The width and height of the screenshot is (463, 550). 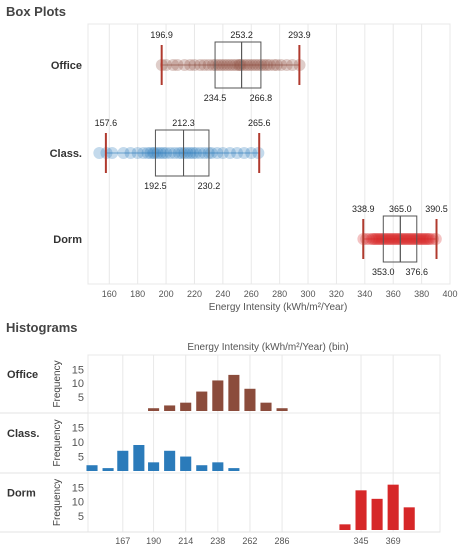 I want to click on box-x-tick-300: 300, so click(x=308, y=294).